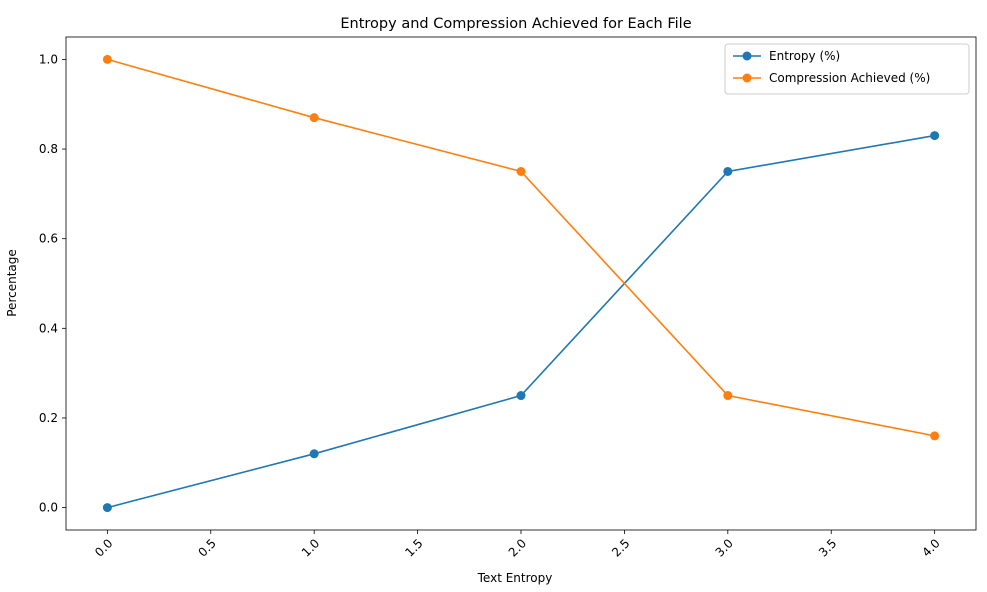 The height and width of the screenshot is (592, 987). What do you see at coordinates (310, 547) in the screenshot?
I see `x-tick-label: 1.0` at bounding box center [310, 547].